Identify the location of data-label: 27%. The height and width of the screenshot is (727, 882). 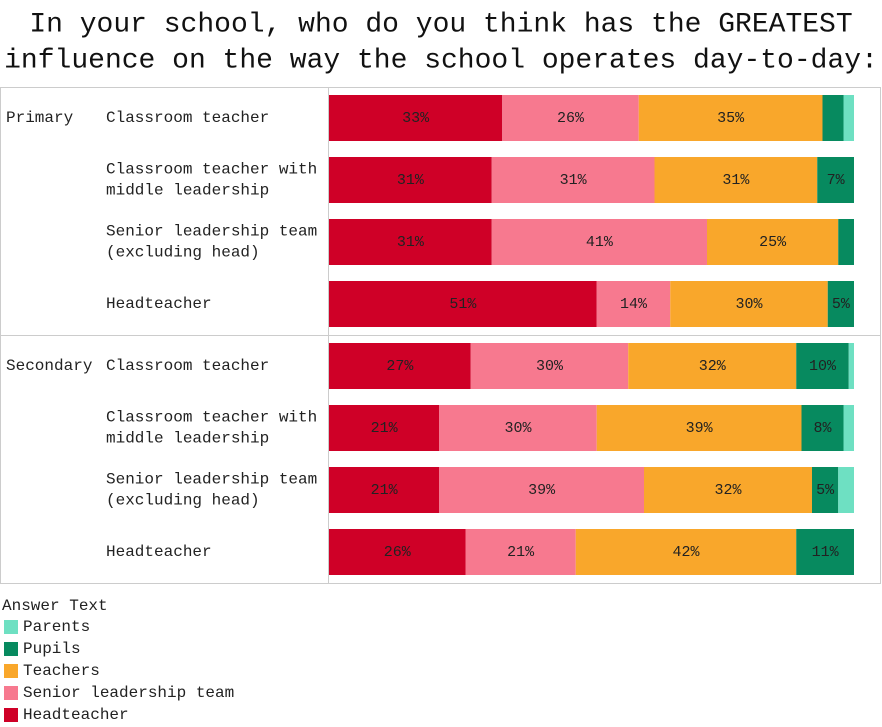
(400, 366).